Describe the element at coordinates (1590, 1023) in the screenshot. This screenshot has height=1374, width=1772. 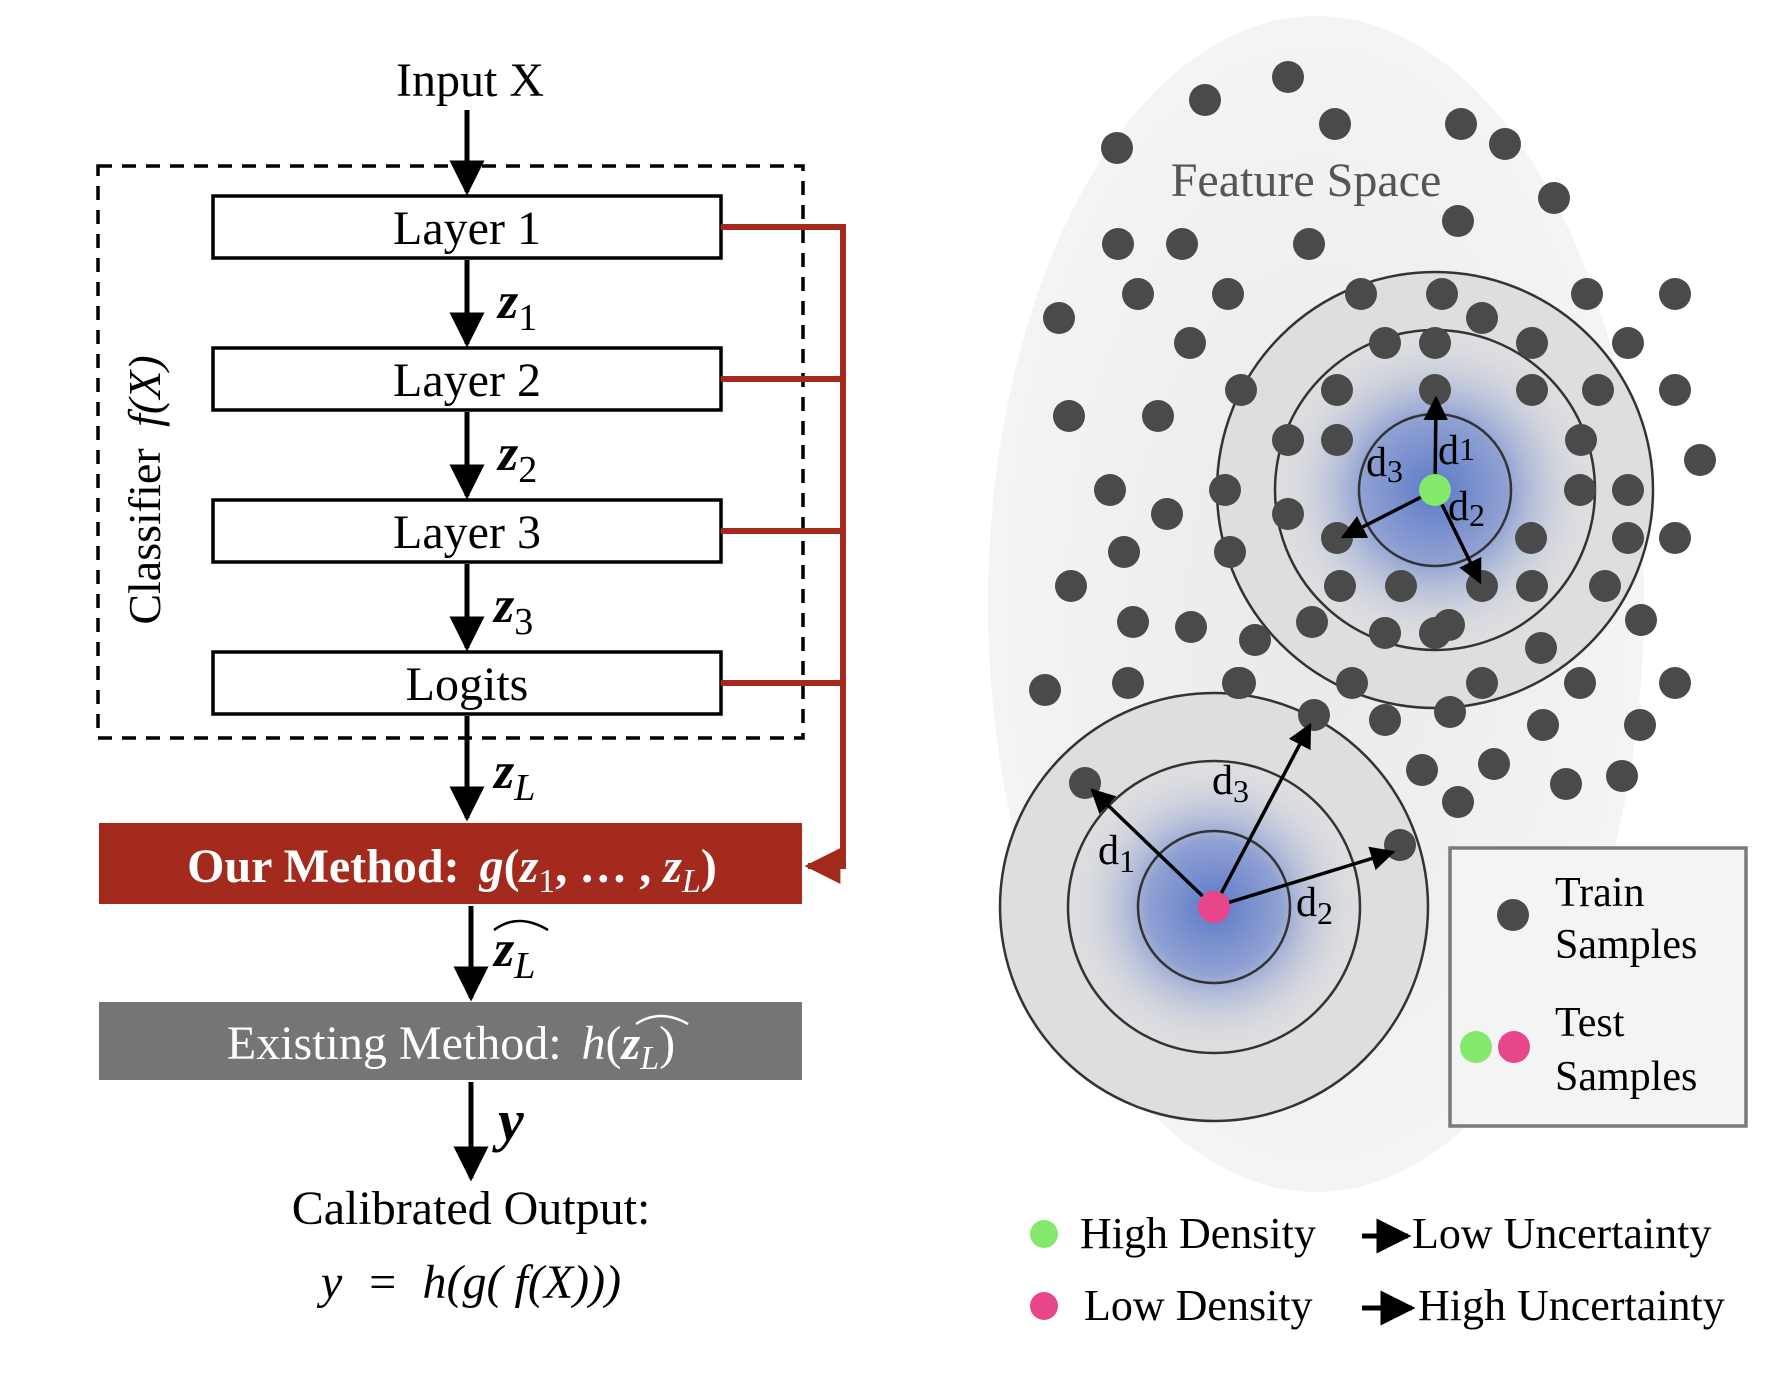
I see `legend-test-line1: Test` at that location.